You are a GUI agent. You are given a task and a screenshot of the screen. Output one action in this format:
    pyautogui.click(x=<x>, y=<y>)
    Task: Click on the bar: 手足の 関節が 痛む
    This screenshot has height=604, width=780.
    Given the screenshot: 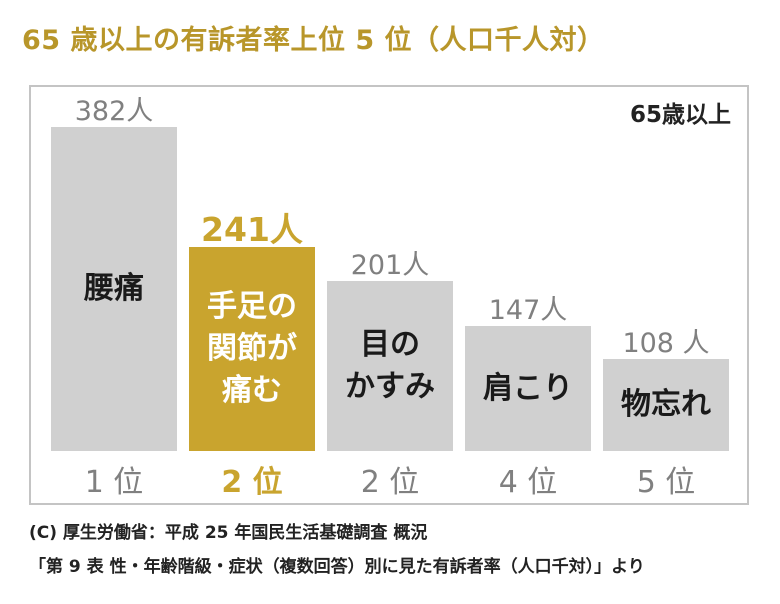 What is the action you would take?
    pyautogui.click(x=252, y=349)
    